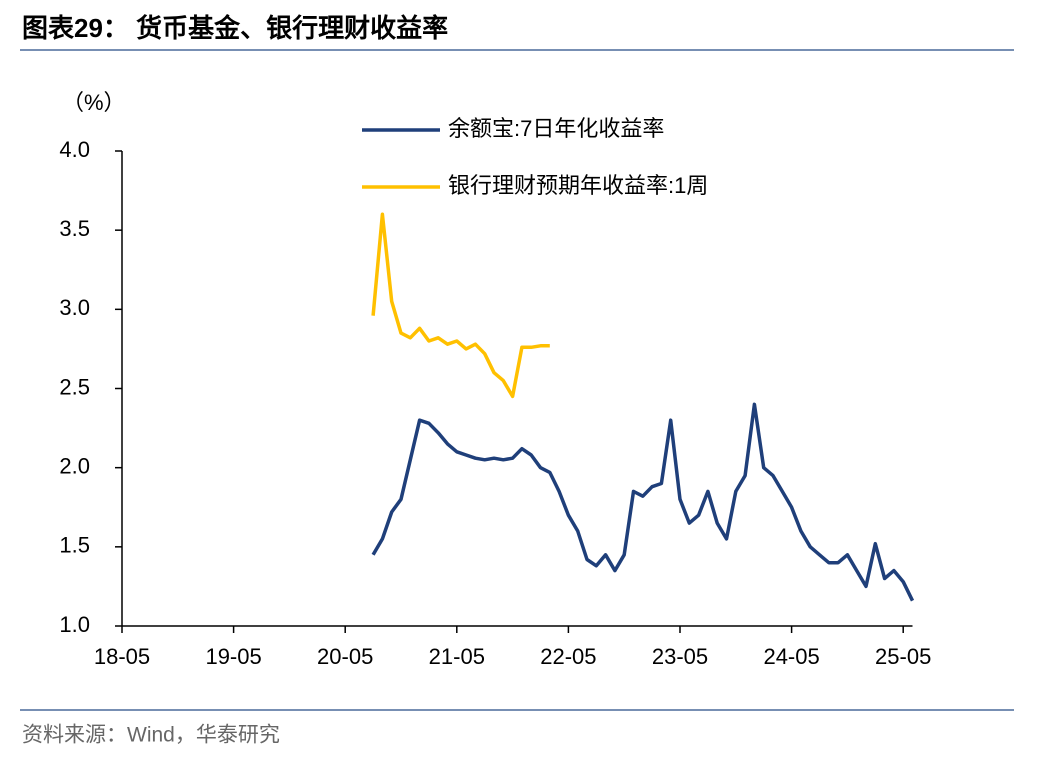  Describe the element at coordinates (568, 656) in the screenshot. I see `x-tick-label: 22-05` at that location.